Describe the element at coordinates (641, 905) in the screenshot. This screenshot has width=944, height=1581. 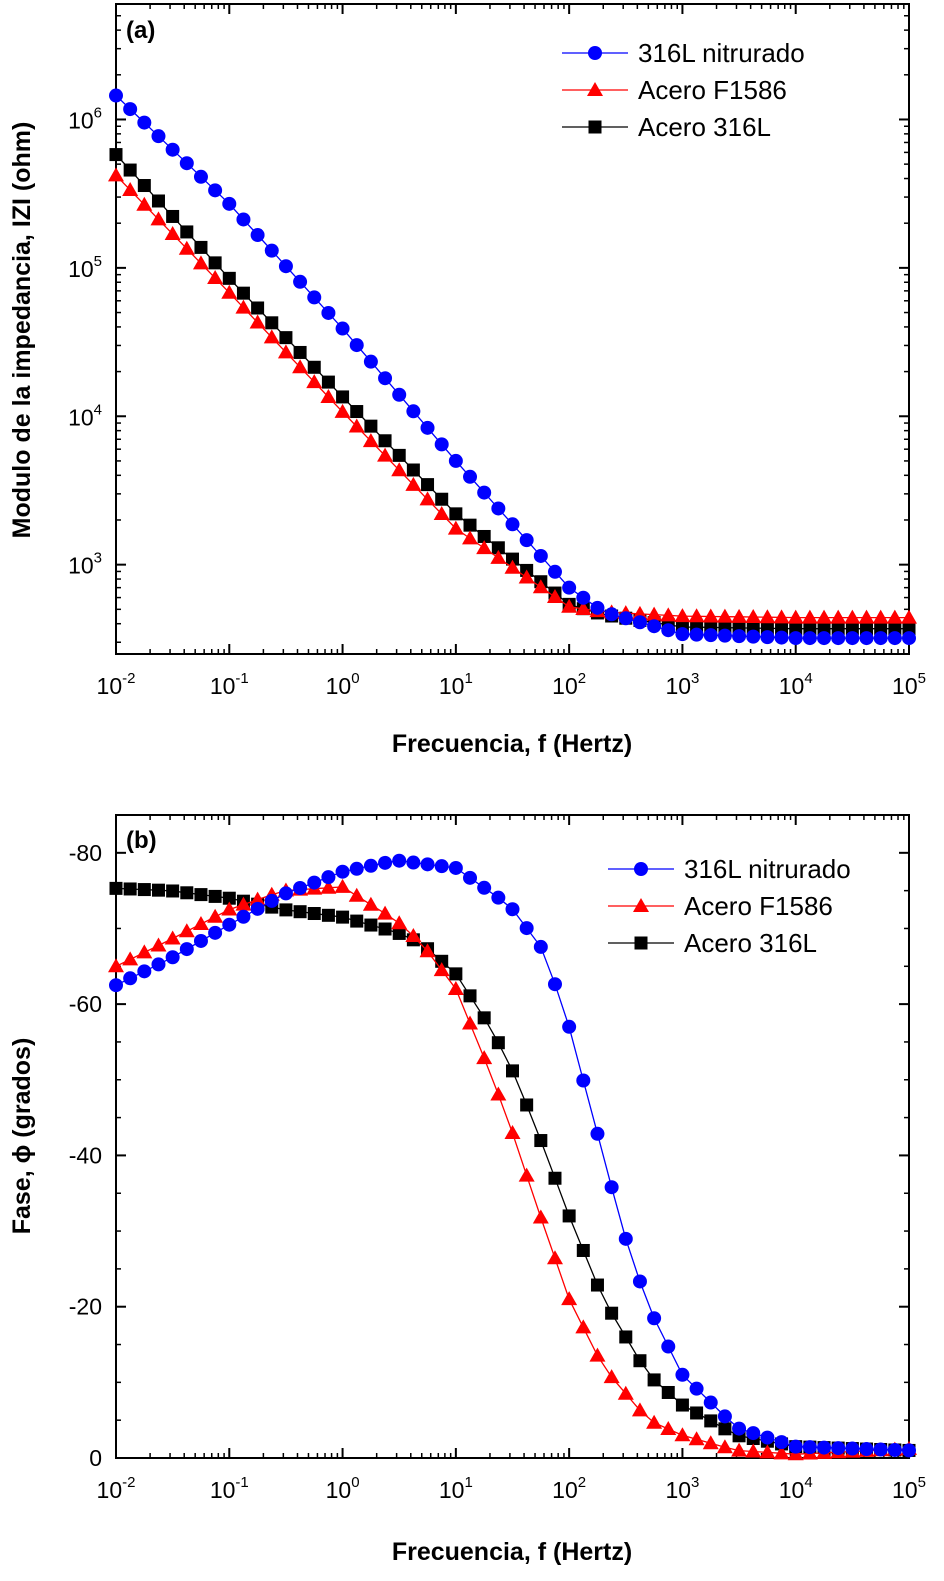
I see `legend-marker` at that location.